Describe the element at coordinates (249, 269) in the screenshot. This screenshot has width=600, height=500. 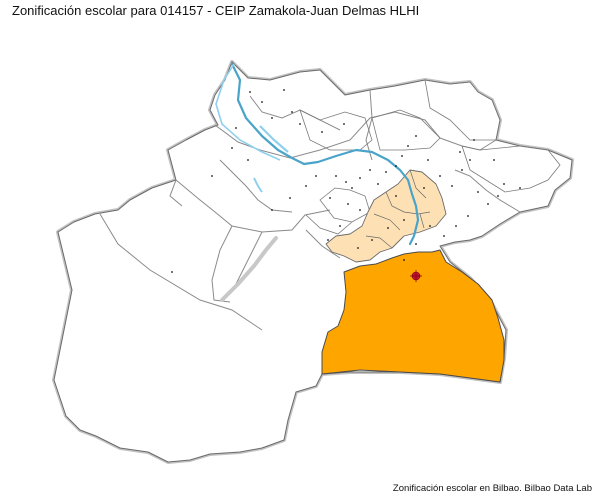
I see `highway` at that location.